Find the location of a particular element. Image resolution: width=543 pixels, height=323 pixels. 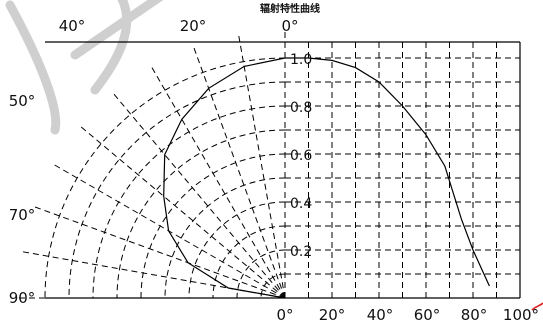

angle-label-top: 40° is located at coordinates (72, 26).